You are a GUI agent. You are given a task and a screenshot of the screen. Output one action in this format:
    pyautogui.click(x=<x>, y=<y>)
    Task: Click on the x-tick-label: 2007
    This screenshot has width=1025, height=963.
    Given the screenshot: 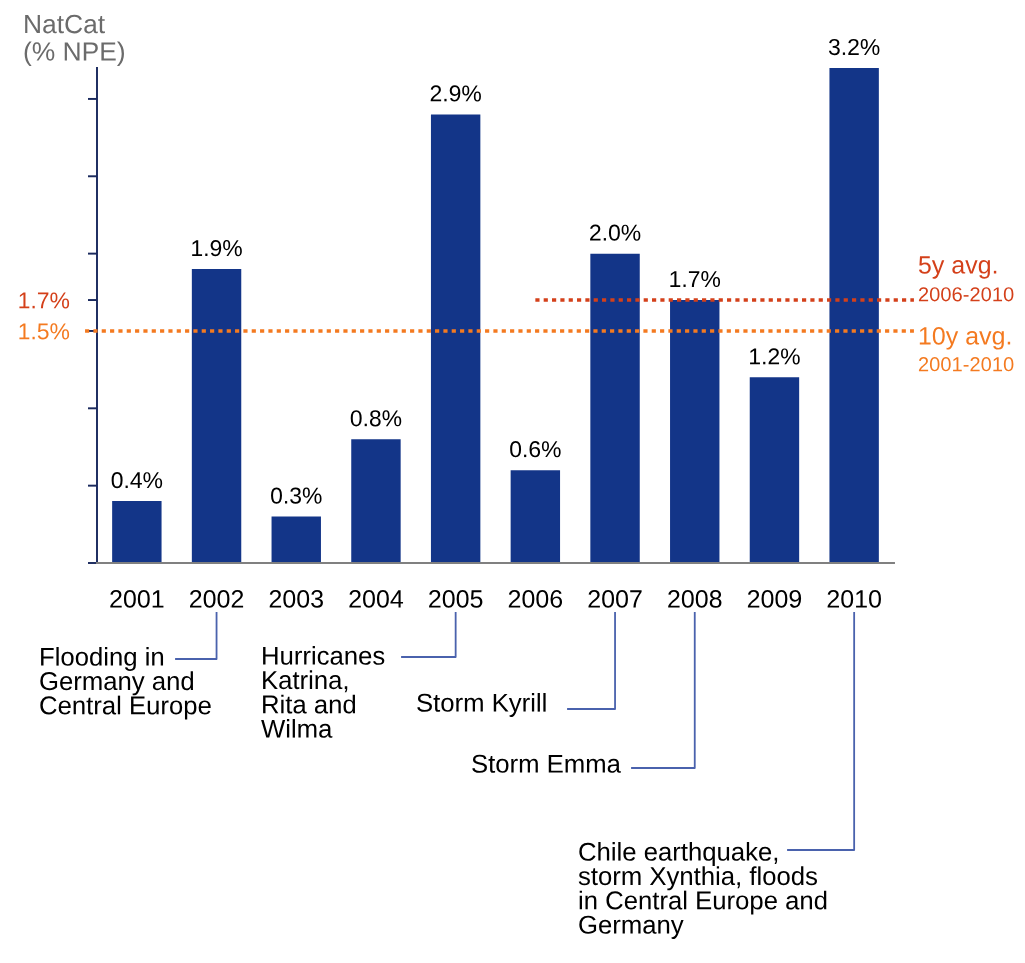 What is the action you would take?
    pyautogui.click(x=615, y=599)
    